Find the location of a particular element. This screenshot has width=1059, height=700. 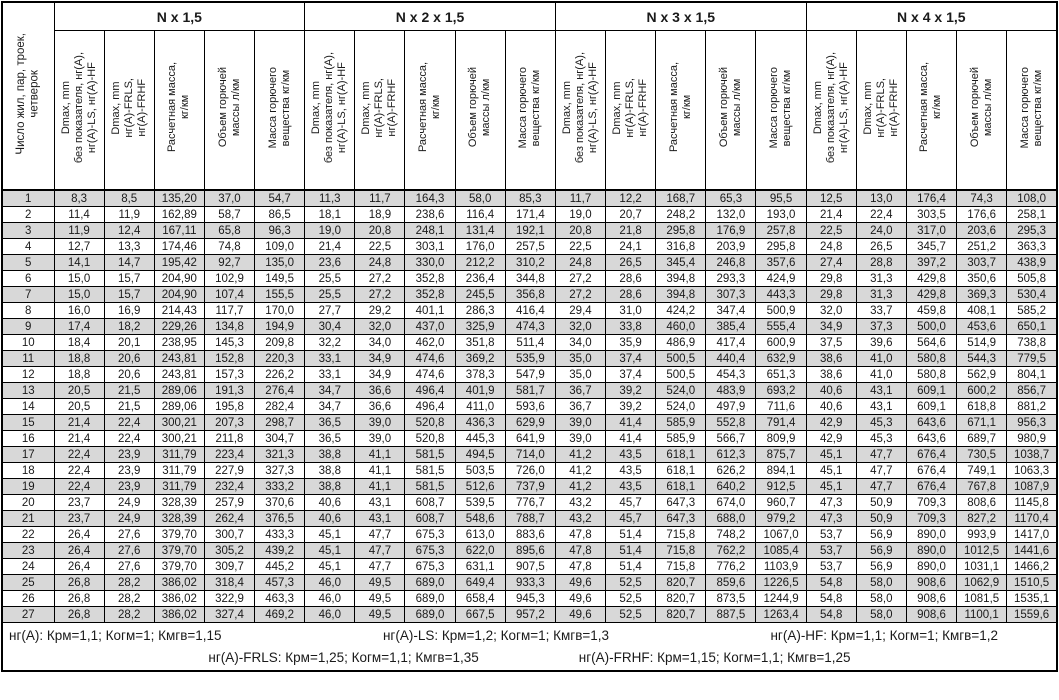

data-cell: 520,8 is located at coordinates (430, 422).